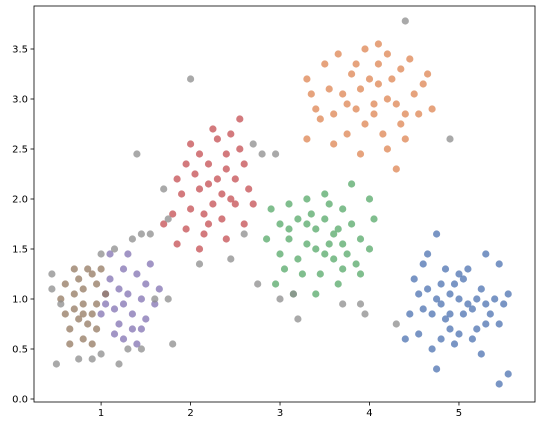 Image resolution: width=545 pixels, height=423 pixels. What do you see at coordinates (280, 413) in the screenshot?
I see `x-tick-label: 3` at bounding box center [280, 413].